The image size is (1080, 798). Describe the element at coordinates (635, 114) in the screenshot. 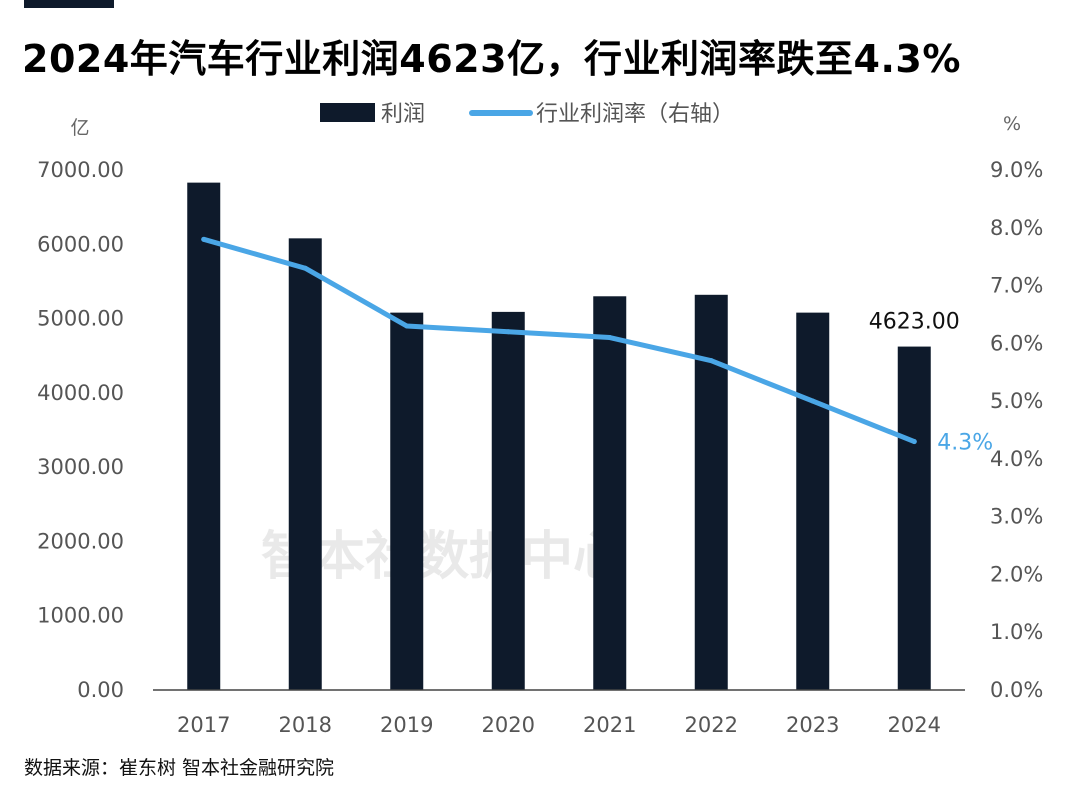

I see `legend-line-label: 行业利润率（右轴）` at that location.